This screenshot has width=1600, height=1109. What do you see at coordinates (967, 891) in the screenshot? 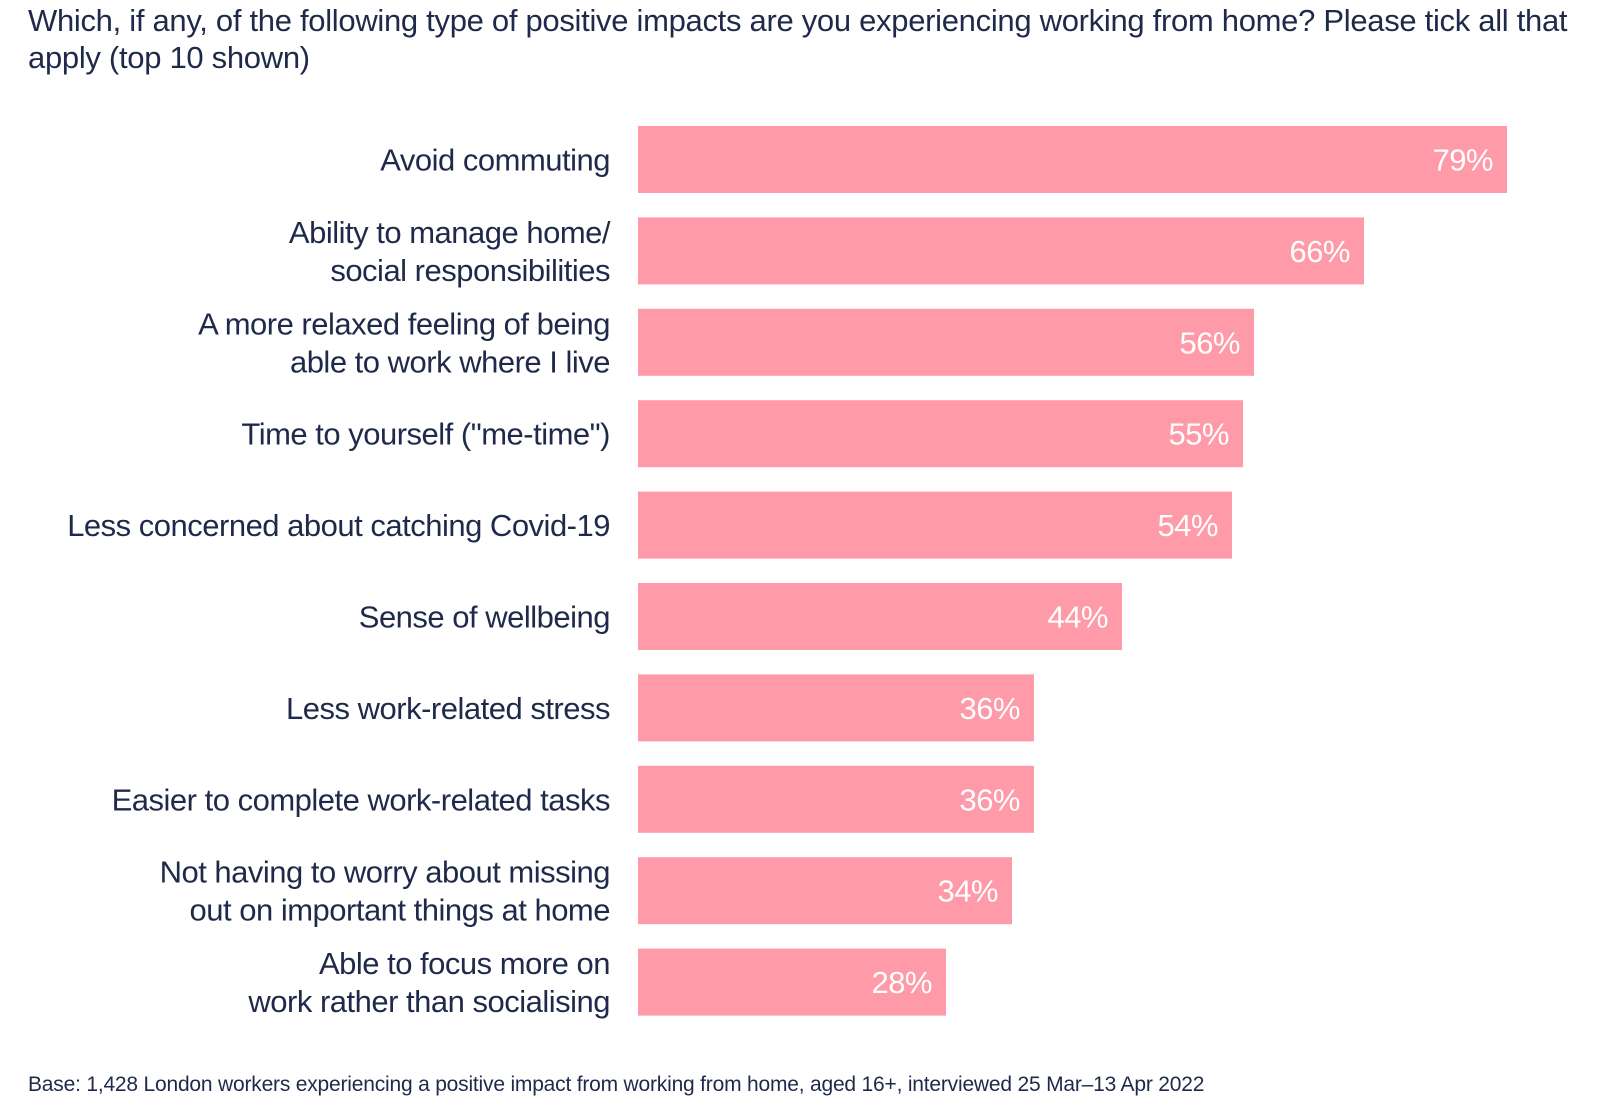
I see `bar-value-label: 34%` at bounding box center [967, 891].